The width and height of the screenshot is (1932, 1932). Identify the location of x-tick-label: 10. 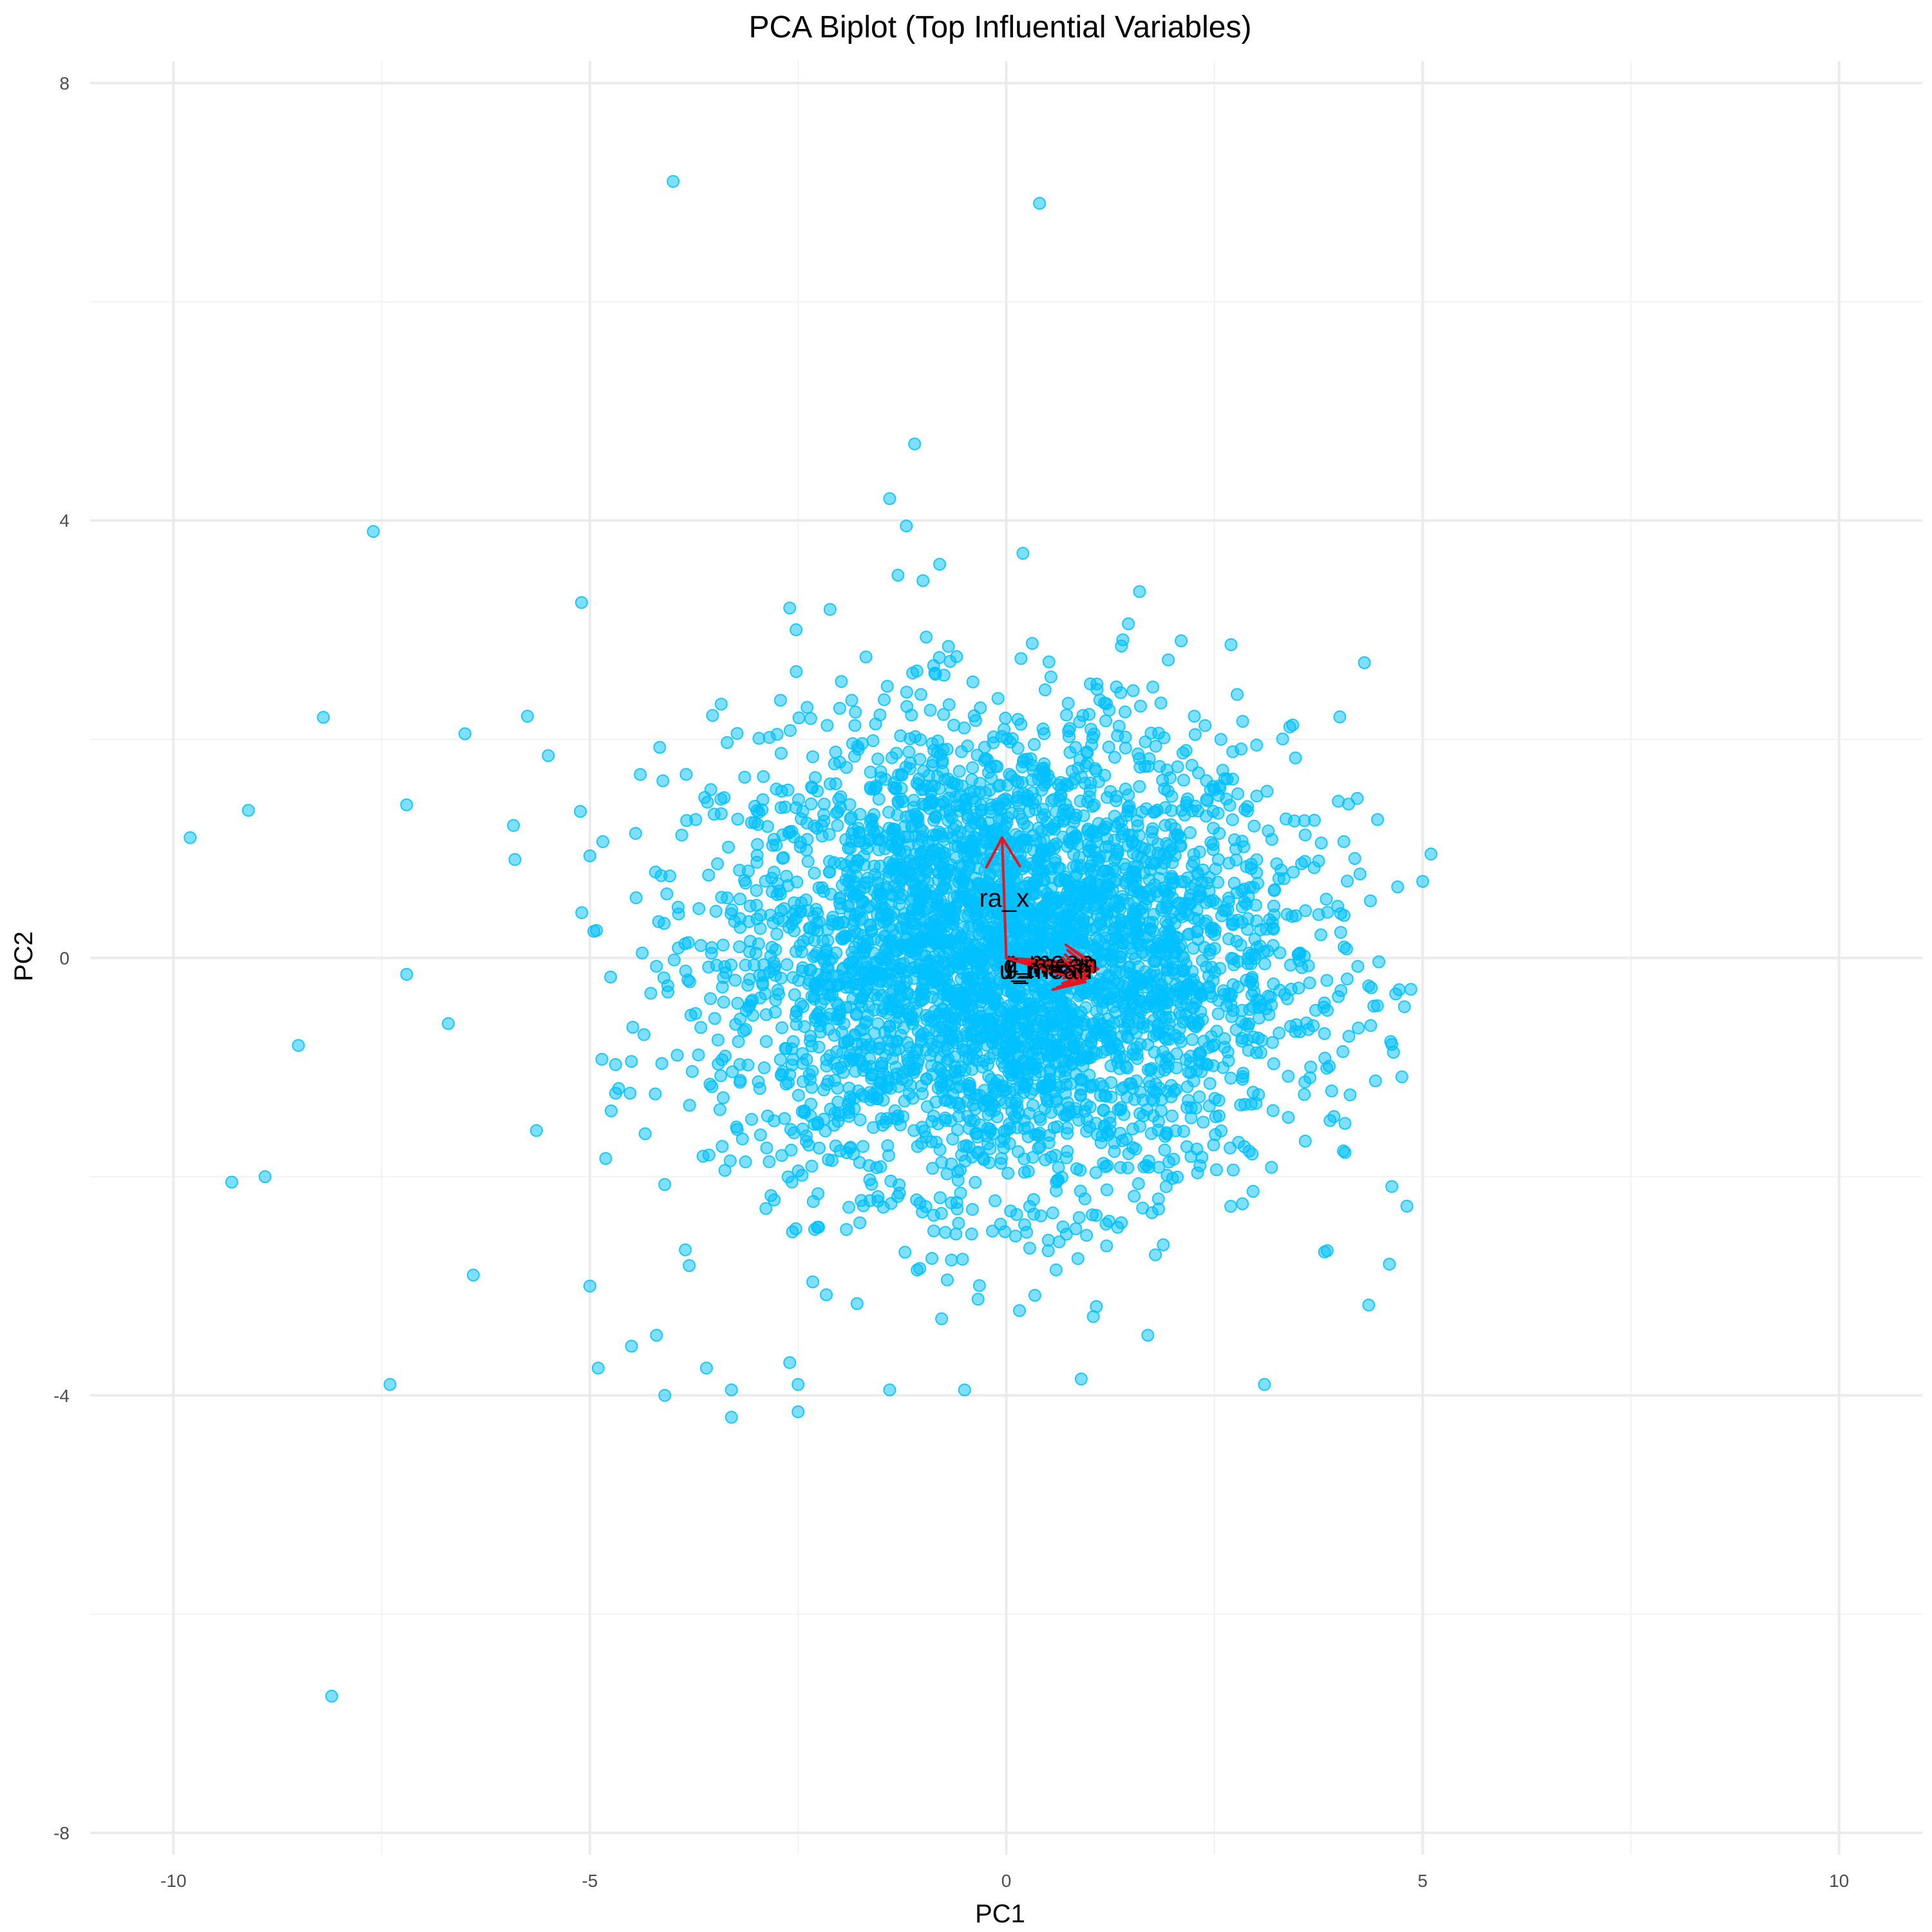
(1839, 1881).